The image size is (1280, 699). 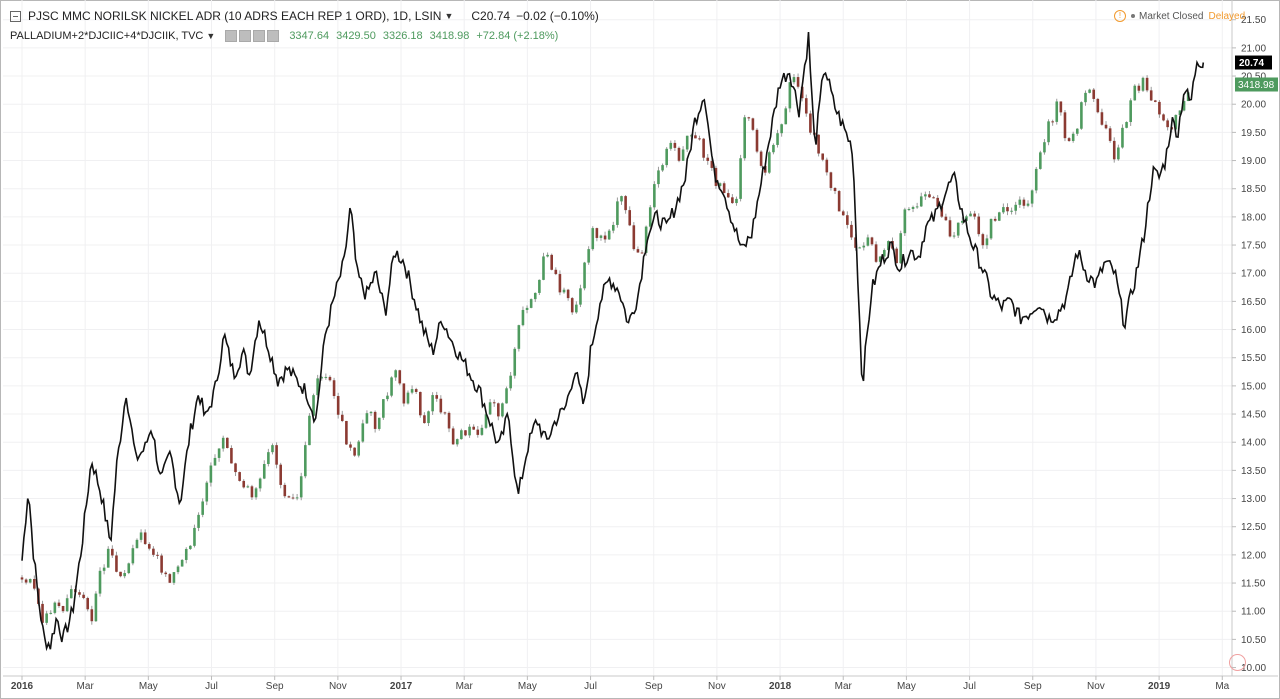 I want to click on settings-icon, so click(x=245, y=36).